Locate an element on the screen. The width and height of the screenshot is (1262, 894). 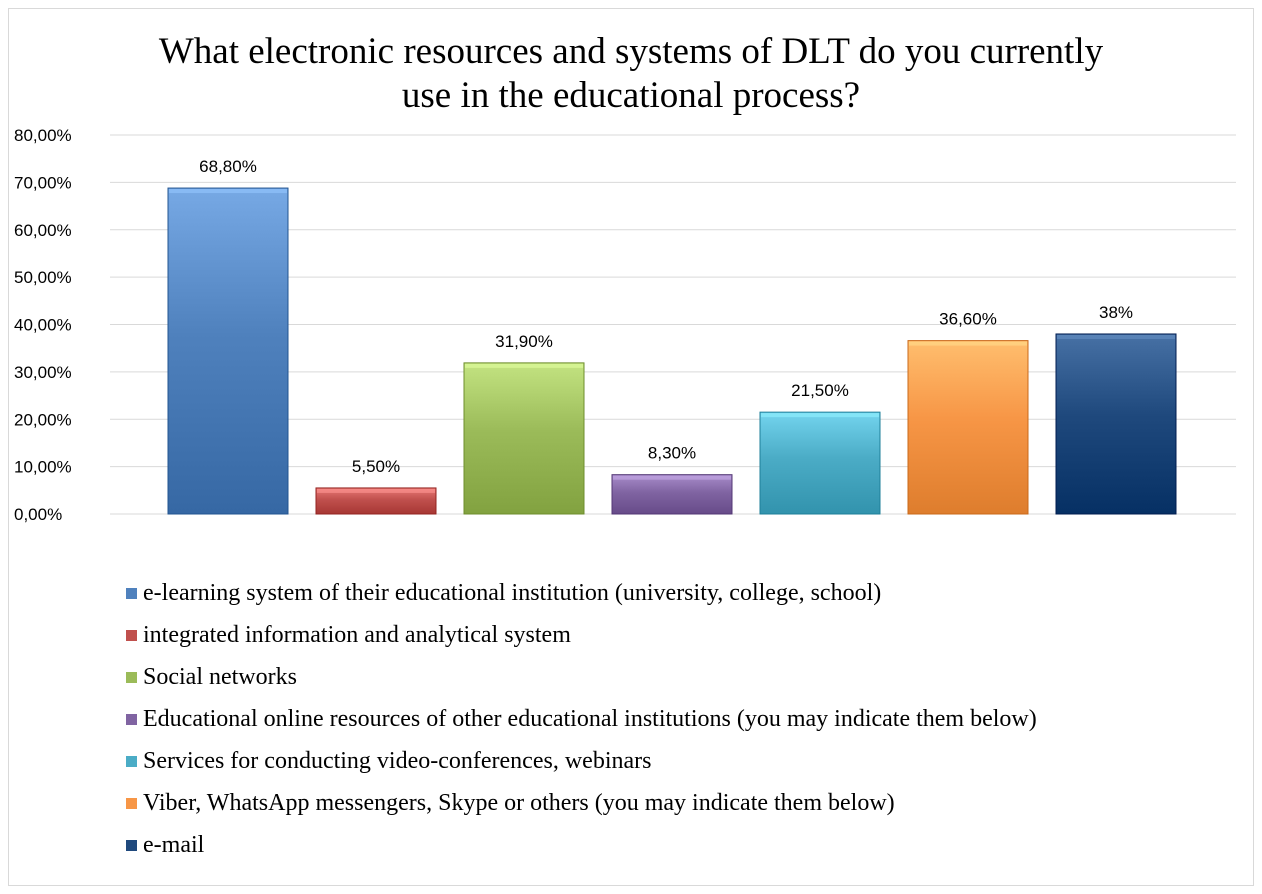
legend-item: Social networks is located at coordinates (581, 677).